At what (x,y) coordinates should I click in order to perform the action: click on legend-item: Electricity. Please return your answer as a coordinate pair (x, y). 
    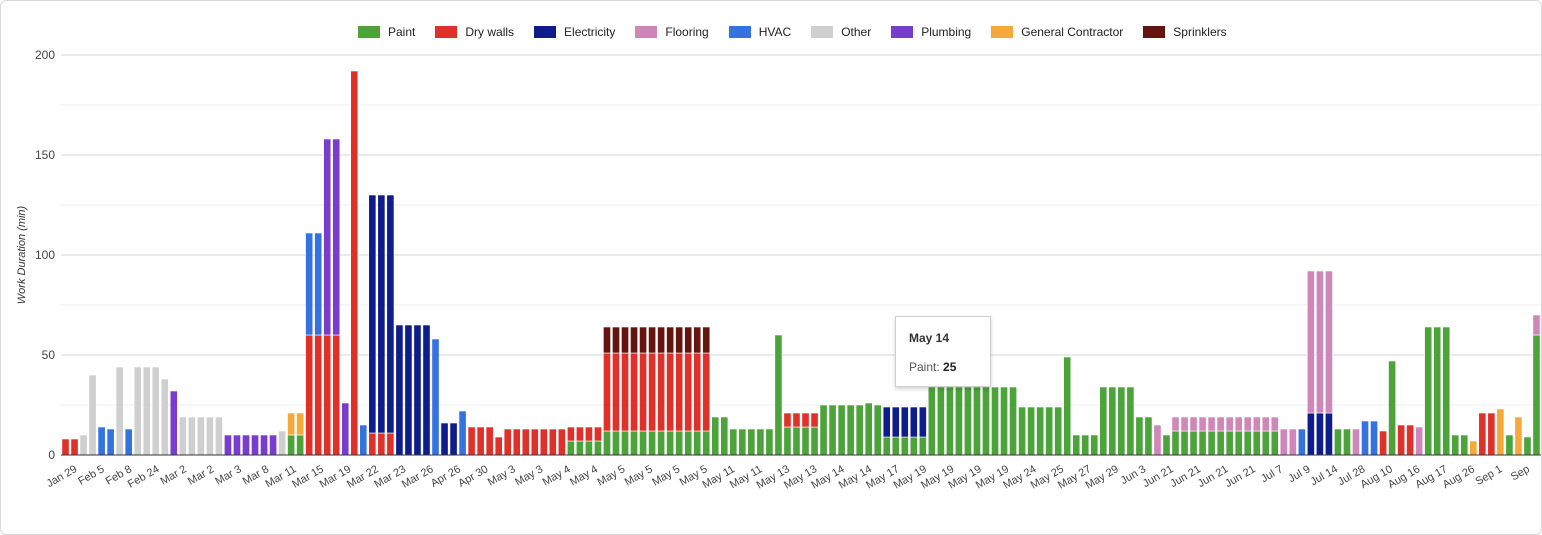
    Looking at the image, I should click on (574, 32).